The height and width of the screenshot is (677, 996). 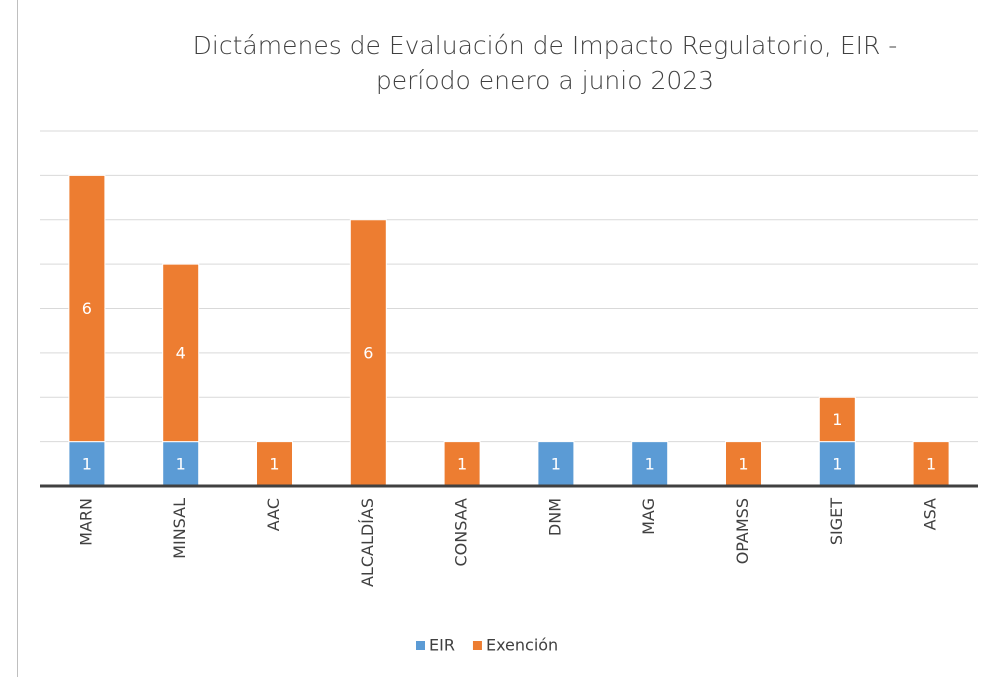 What do you see at coordinates (442, 645) in the screenshot?
I see `legend-label: EIR` at bounding box center [442, 645].